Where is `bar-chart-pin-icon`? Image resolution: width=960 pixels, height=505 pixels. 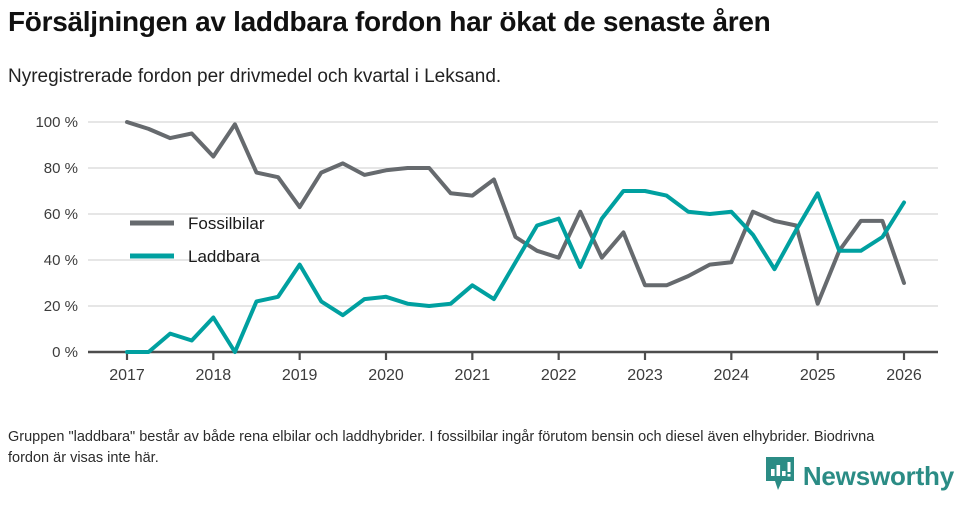 bar-chart-pin-icon is located at coordinates (780, 476).